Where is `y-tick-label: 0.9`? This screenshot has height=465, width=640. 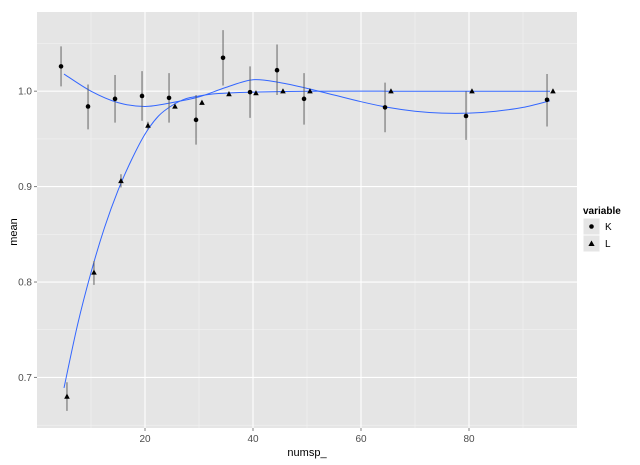
y-tick-label: 0.9 is located at coordinates (25, 187).